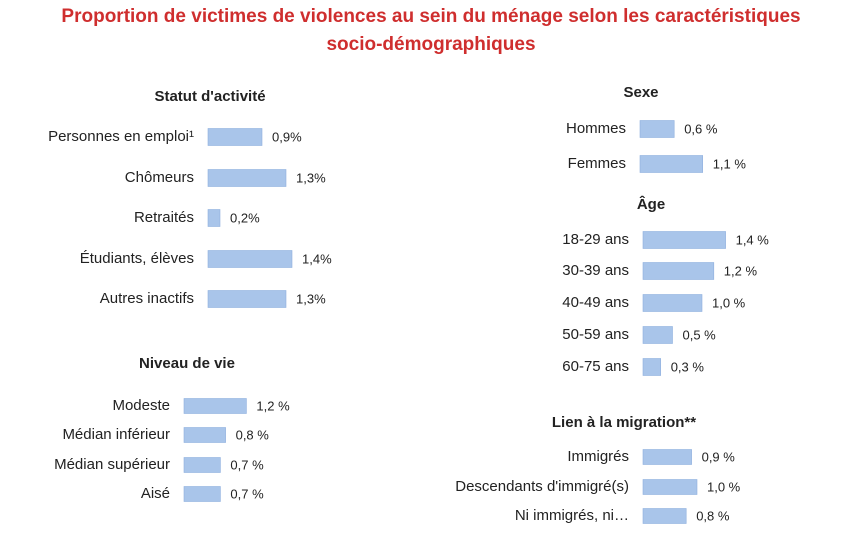 This screenshot has height=535, width=862. Describe the element at coordinates (542, 486) in the screenshot. I see `category-label: Descendants d'immigré(s)` at that location.